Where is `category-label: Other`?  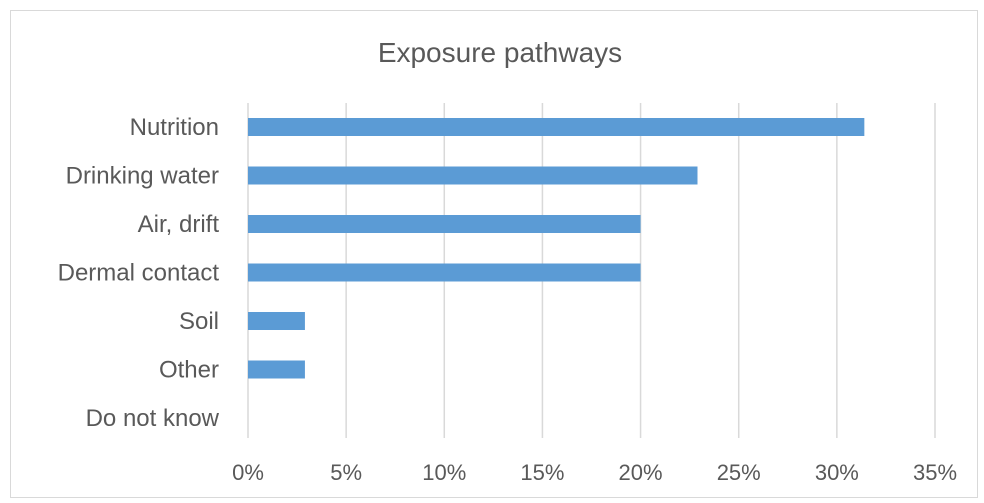
category-label: Other is located at coordinates (189, 370).